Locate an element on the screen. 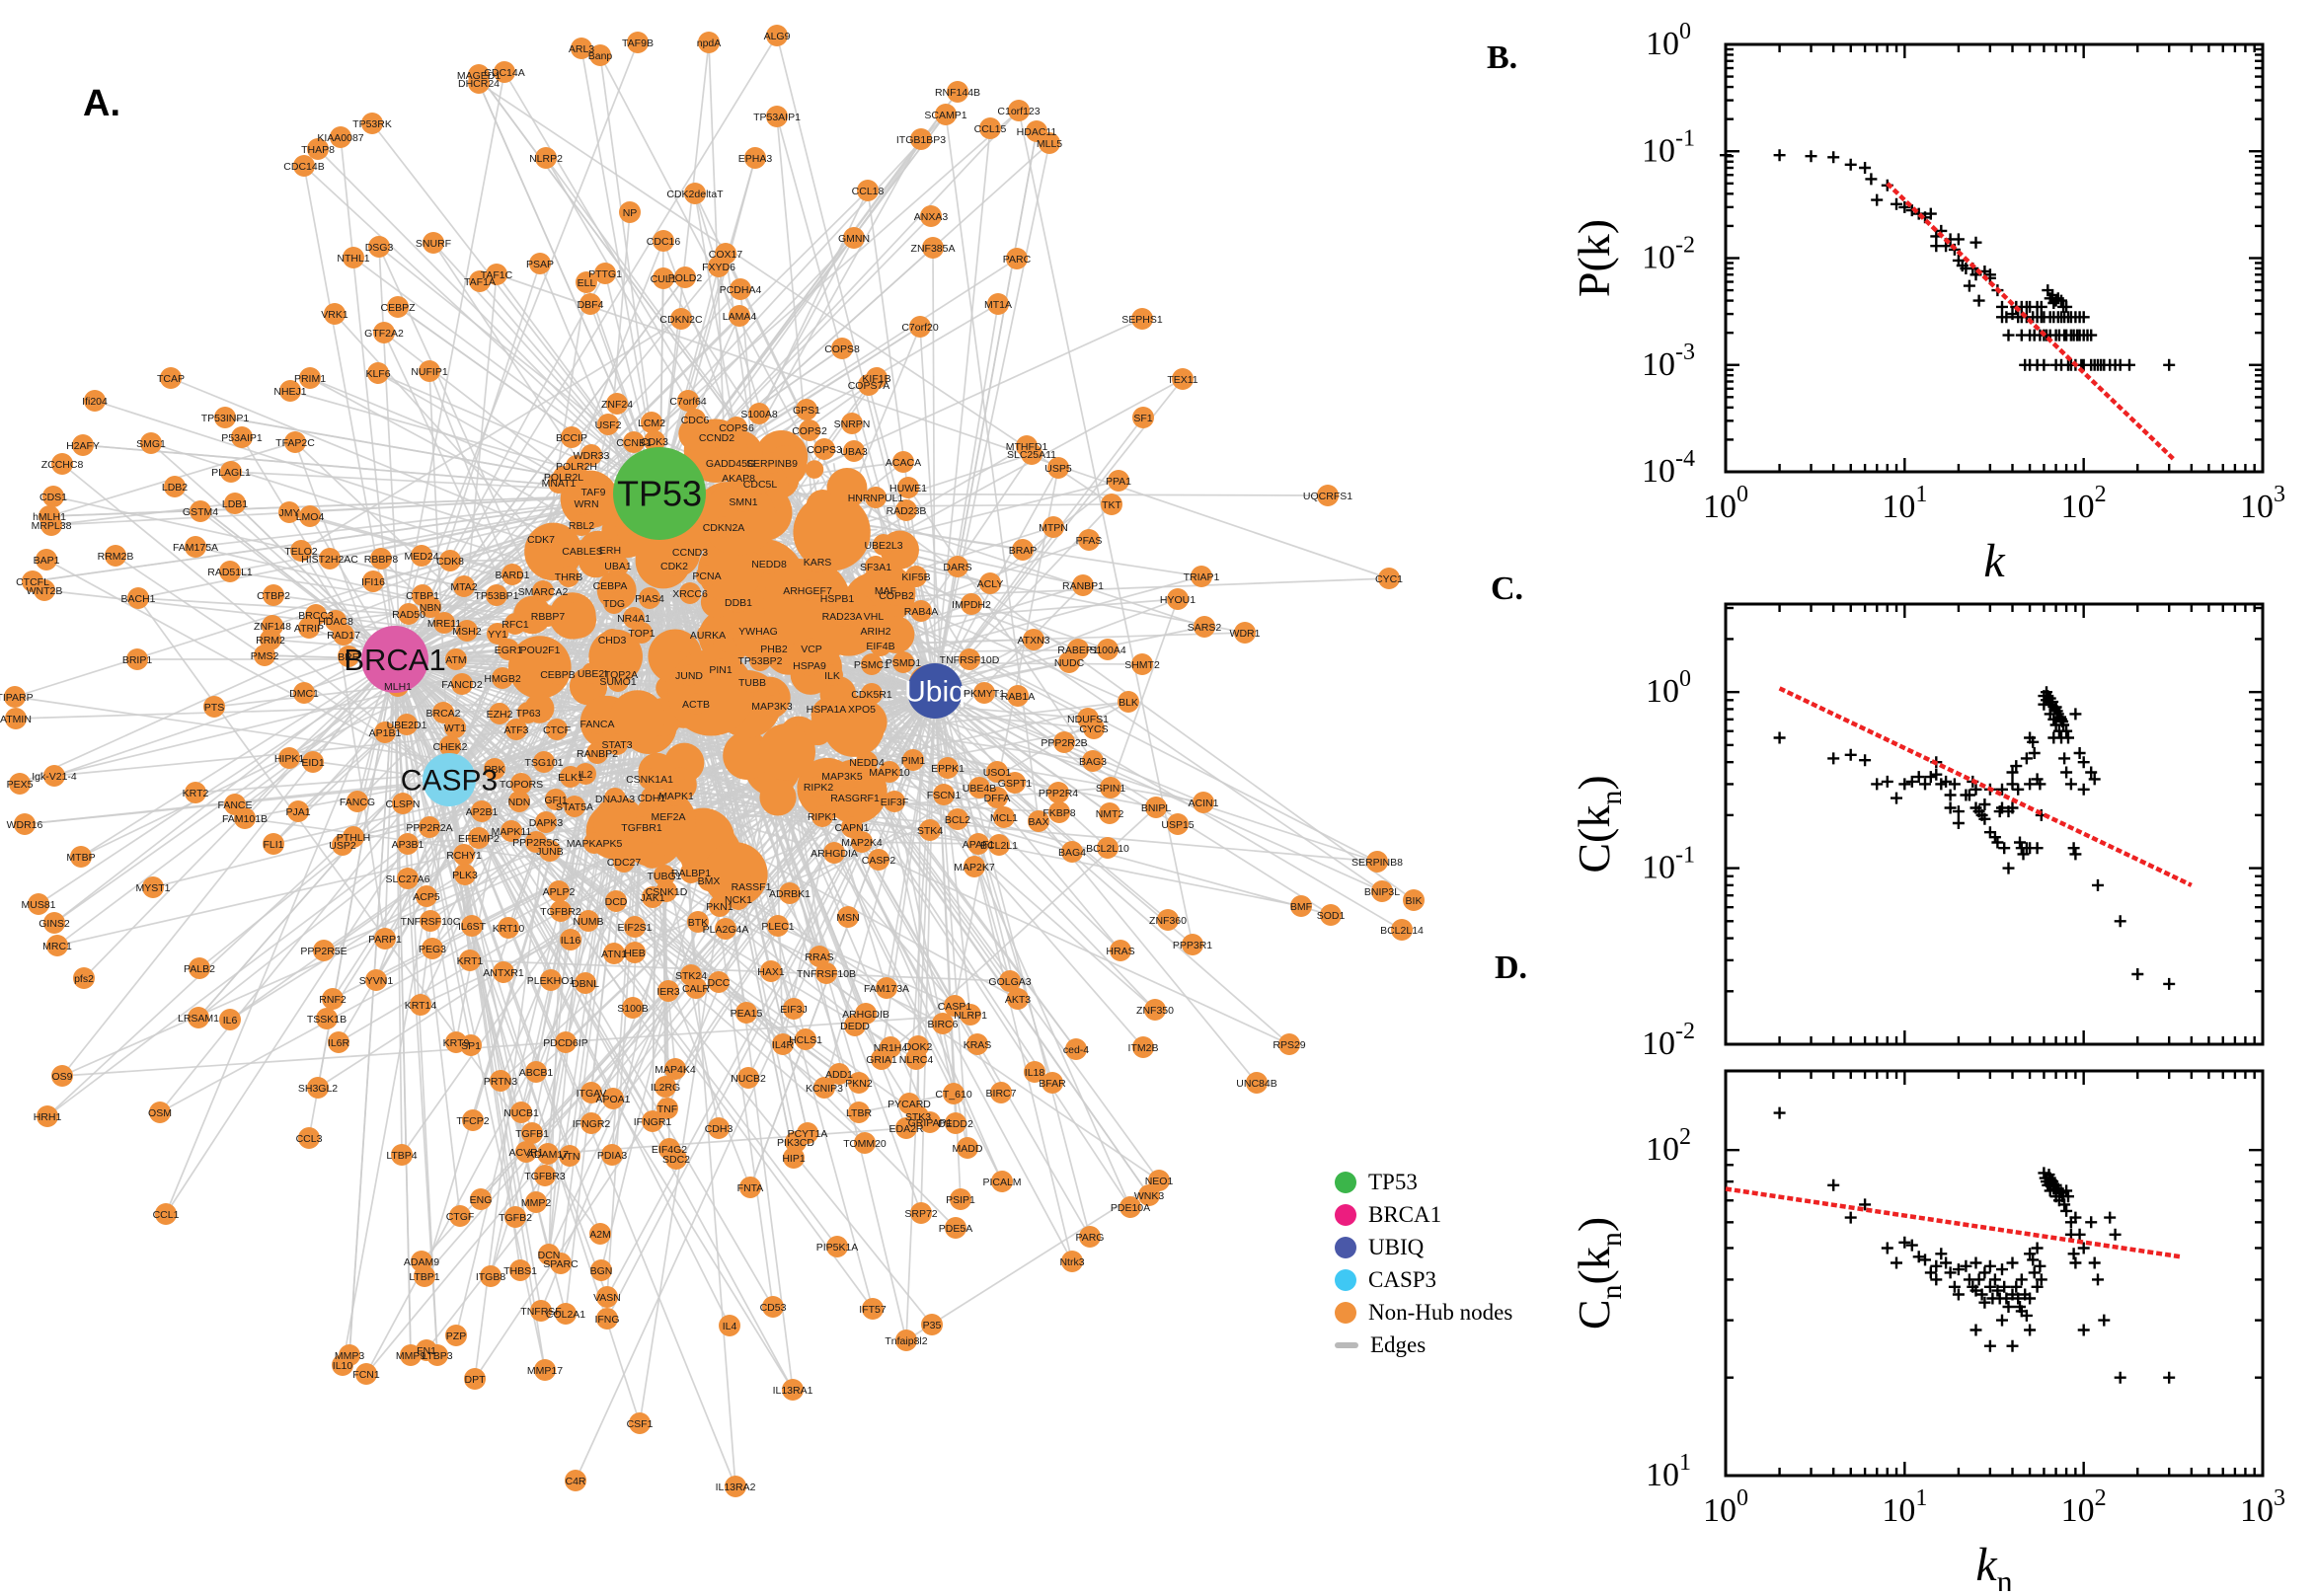 Image resolution: width=2316 pixels, height=1596 pixels. node-label: MAP4K4 is located at coordinates (675, 1070).